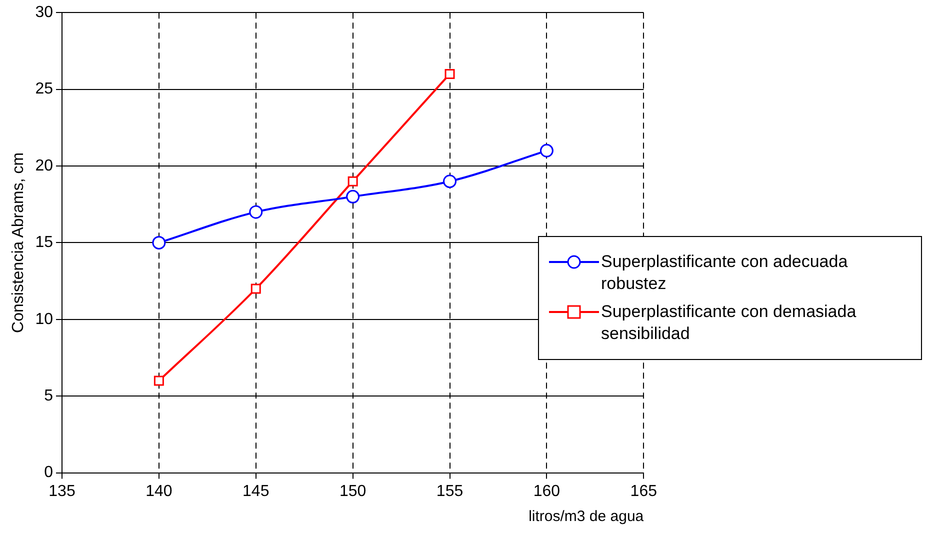  I want to click on y-tick-label: 25, so click(44, 89).